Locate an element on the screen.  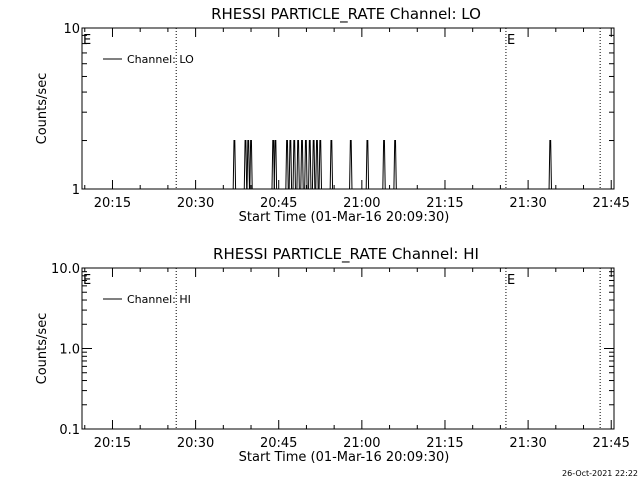
chart-title: RHESSI PARTICLE_RATE Channel: HI is located at coordinates (346, 254).